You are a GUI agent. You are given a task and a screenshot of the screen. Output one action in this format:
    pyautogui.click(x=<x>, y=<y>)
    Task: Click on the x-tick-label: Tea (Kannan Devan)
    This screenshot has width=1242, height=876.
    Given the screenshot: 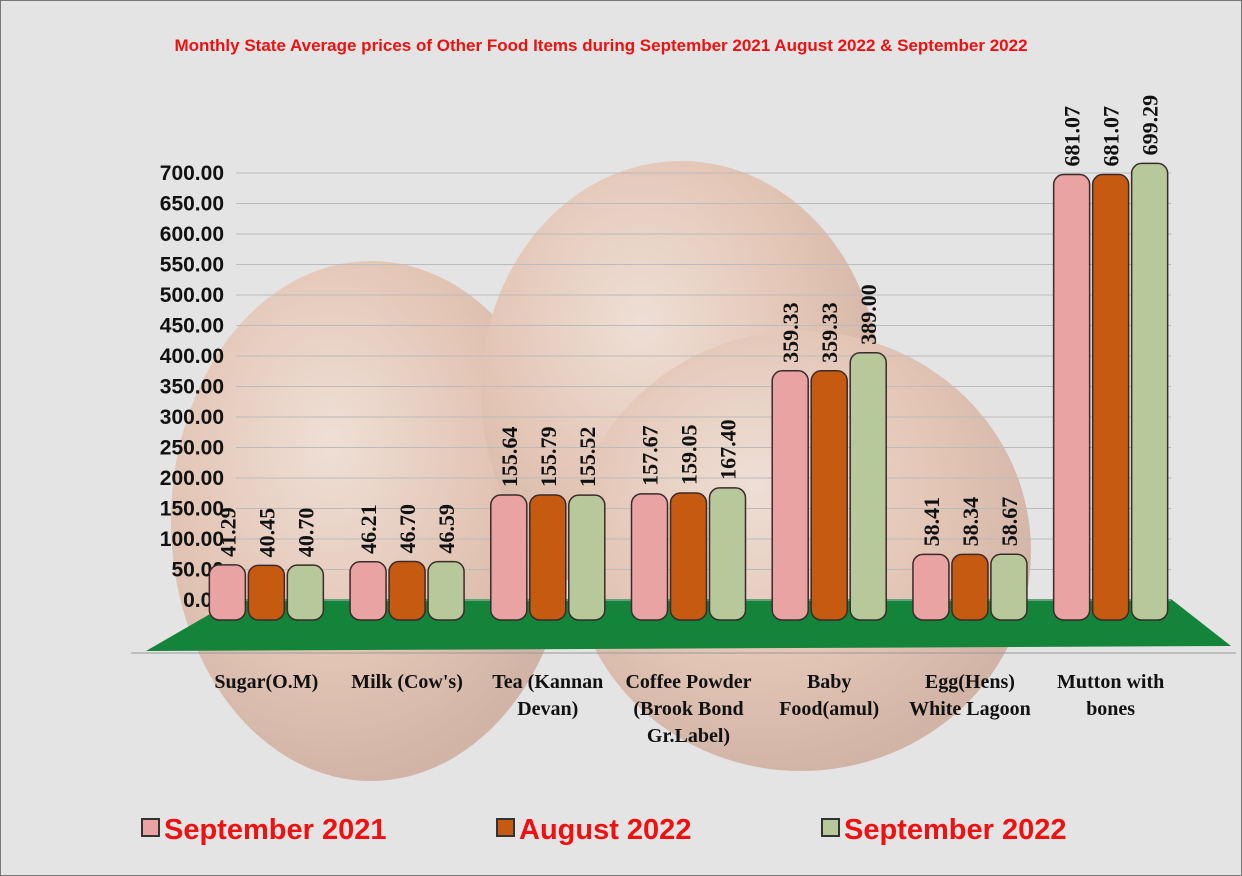 What is the action you would take?
    pyautogui.click(x=548, y=695)
    